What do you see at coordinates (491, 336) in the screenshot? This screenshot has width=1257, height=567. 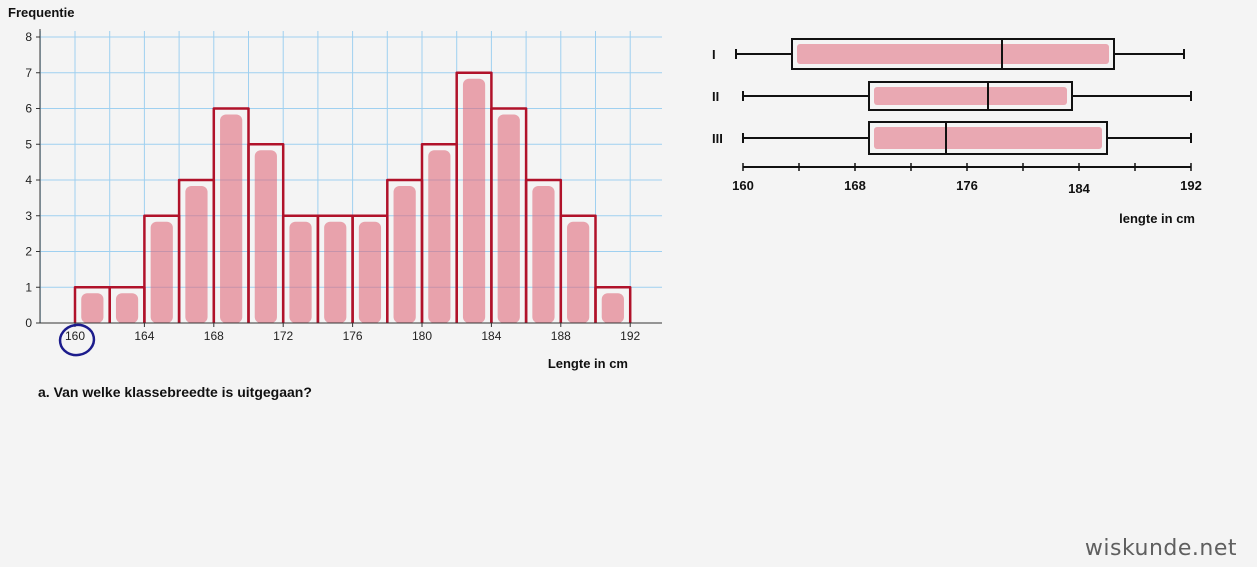 I see `x-tick-label-184: 184` at bounding box center [491, 336].